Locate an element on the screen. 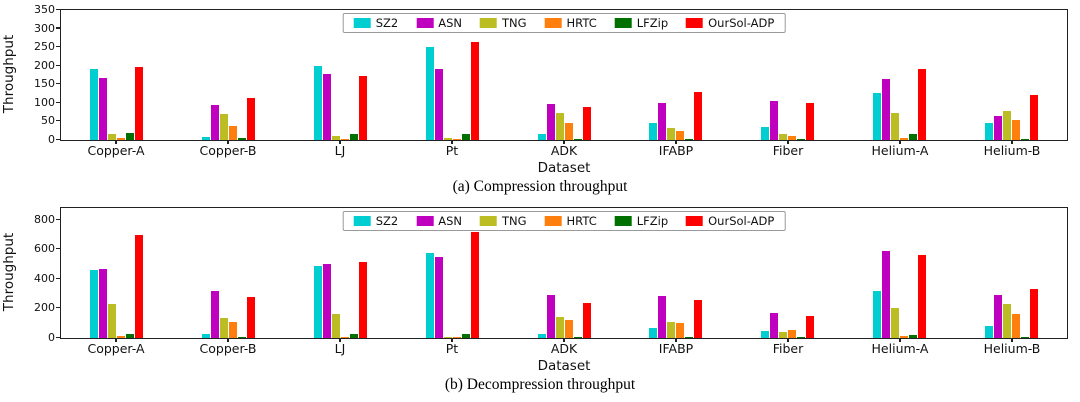 The height and width of the screenshot is (402, 1080). y-tick-label: 800 is located at coordinates (44, 219).